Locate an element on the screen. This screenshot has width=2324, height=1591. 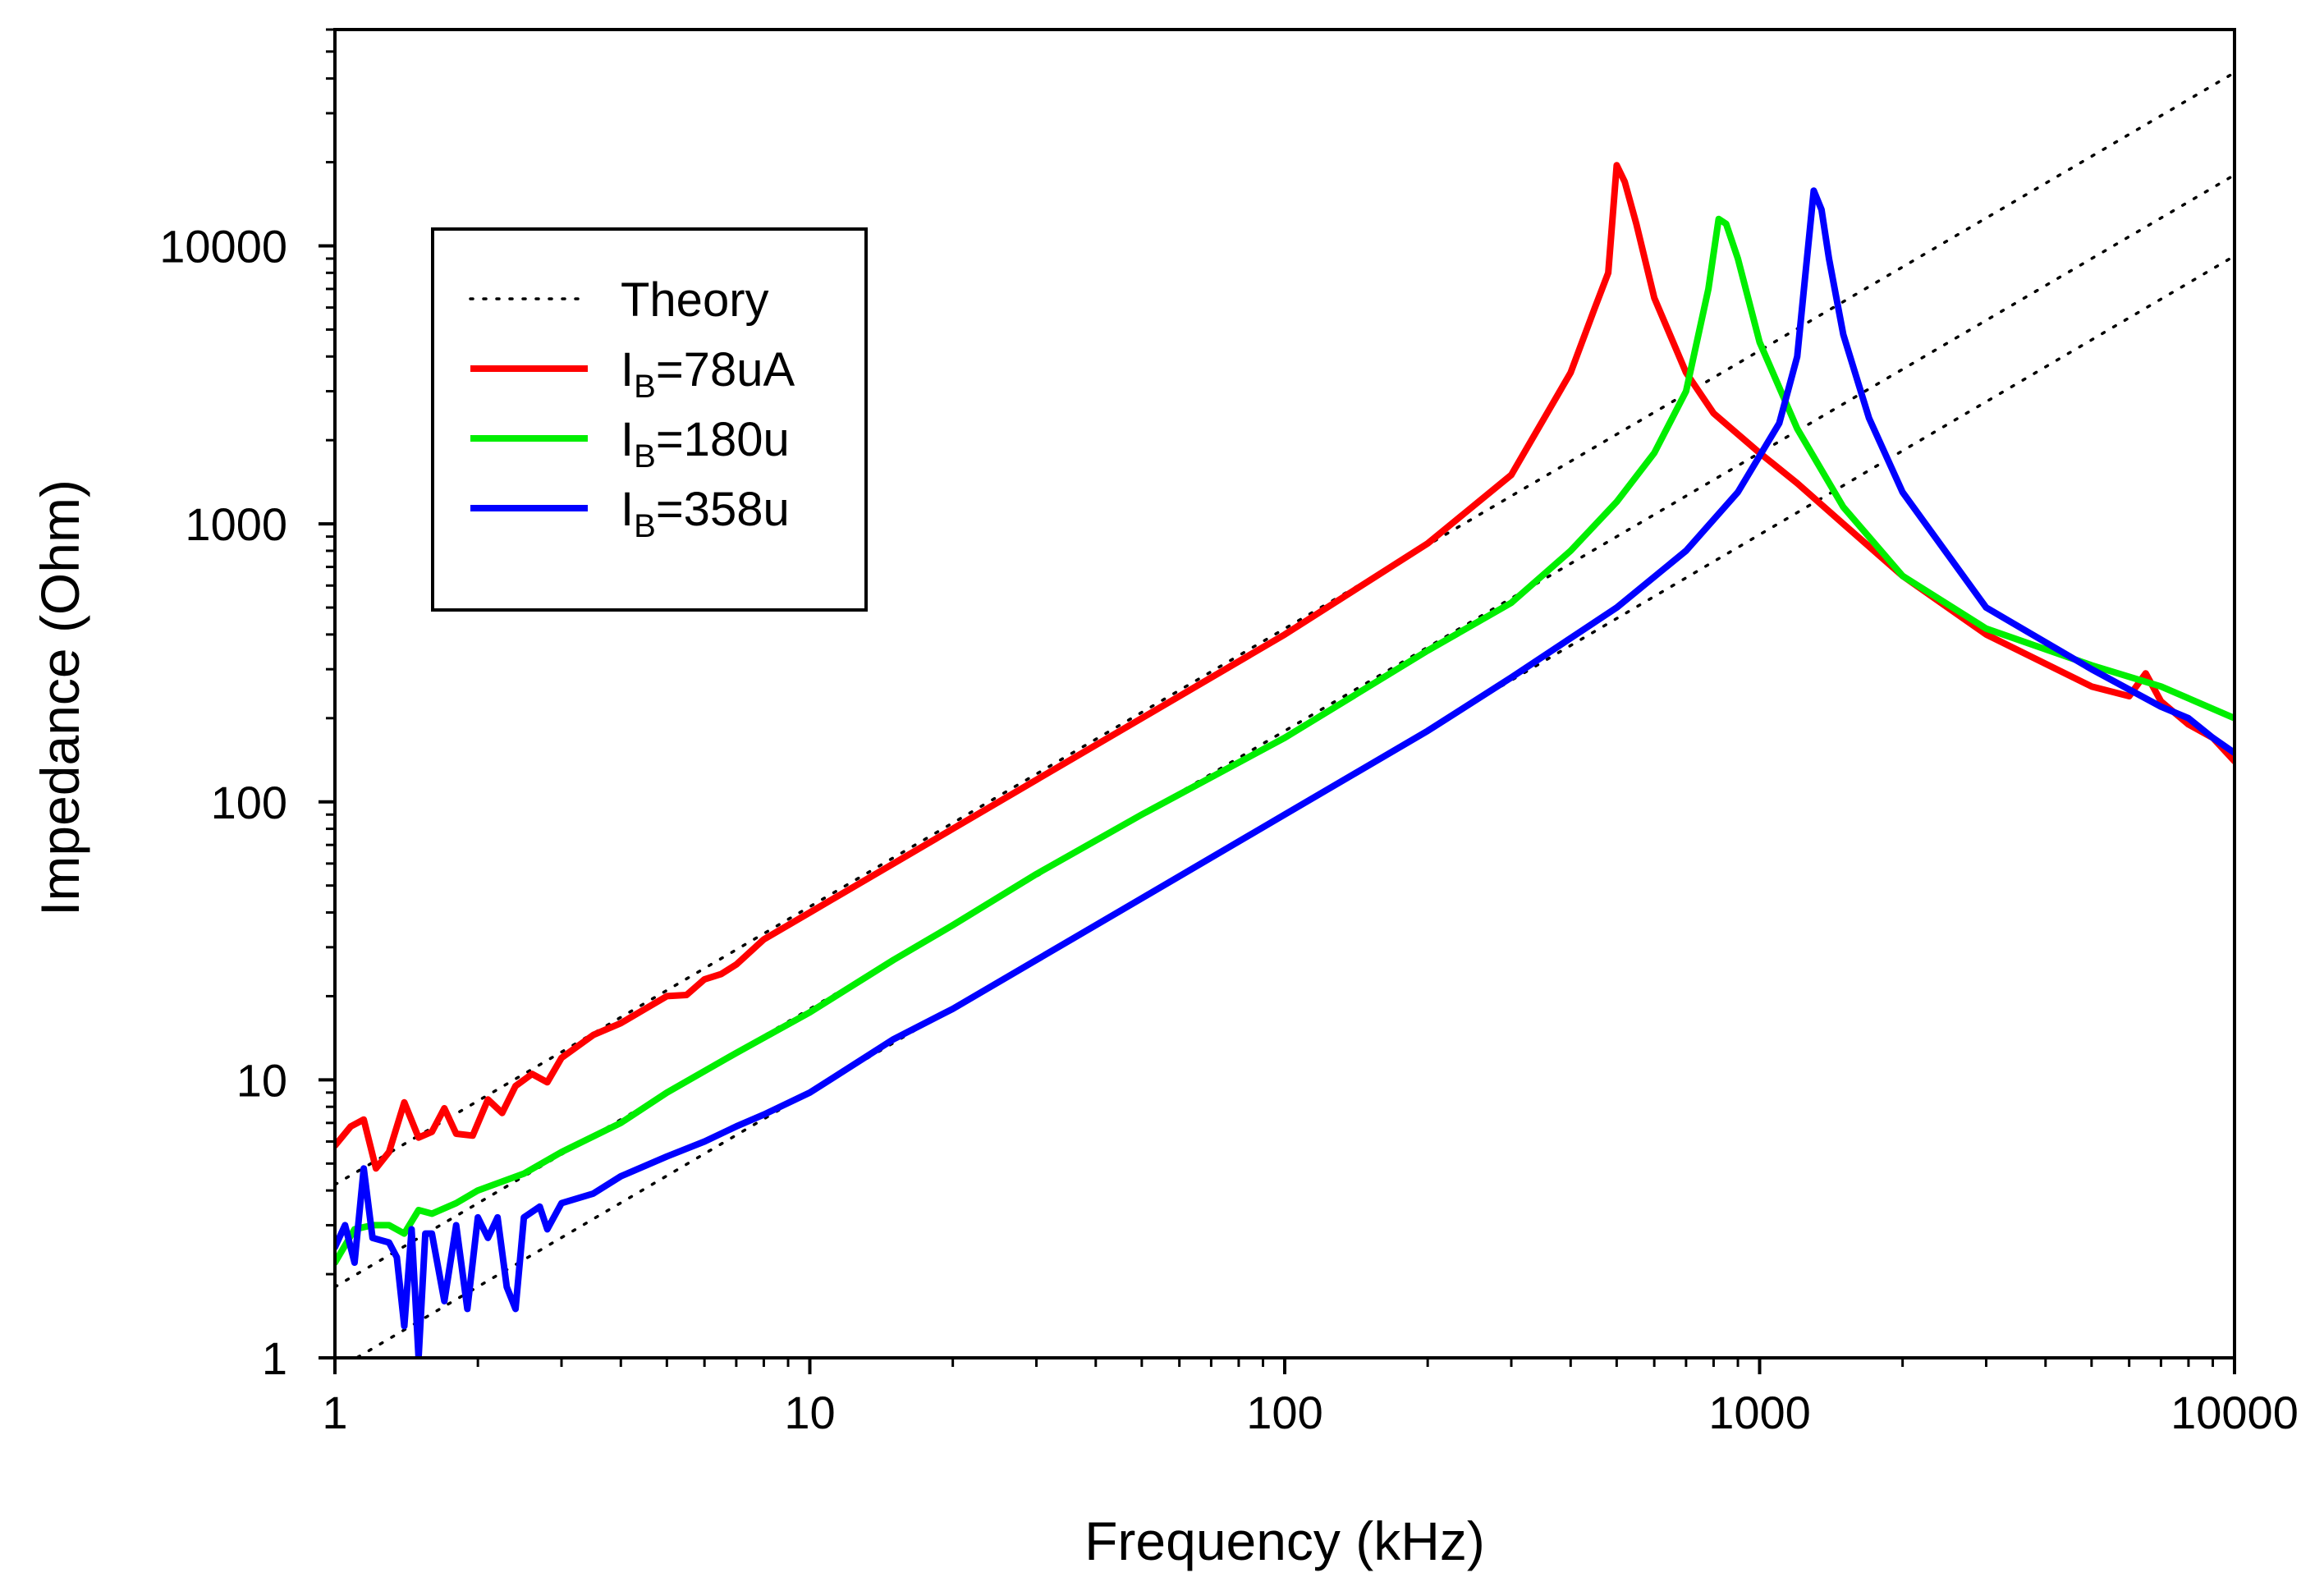
legend-label-ib78: IB=78uA is located at coordinates (708, 374).